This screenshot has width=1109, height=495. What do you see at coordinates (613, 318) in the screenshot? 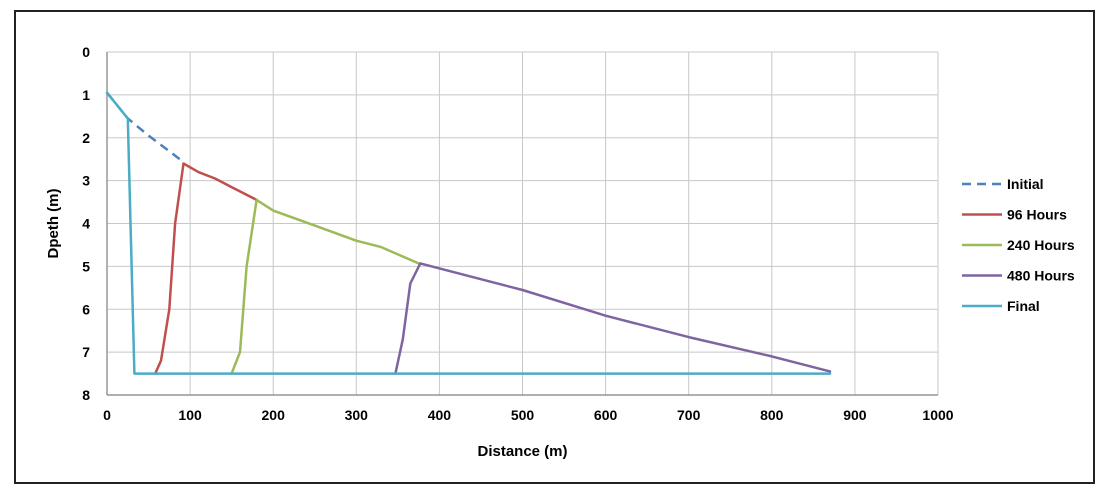
I see `series-line-480-hours` at bounding box center [613, 318].